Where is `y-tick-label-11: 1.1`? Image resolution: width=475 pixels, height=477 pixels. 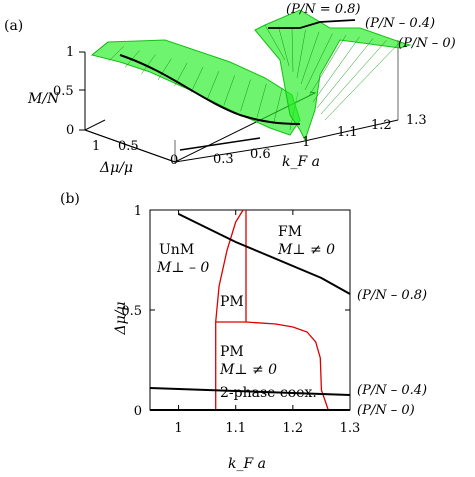
y-tick-label-11: 1.1 is located at coordinates (347, 132).